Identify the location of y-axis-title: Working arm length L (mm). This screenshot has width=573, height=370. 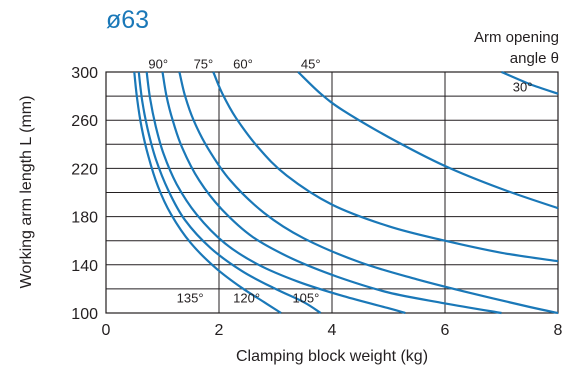
(26, 192).